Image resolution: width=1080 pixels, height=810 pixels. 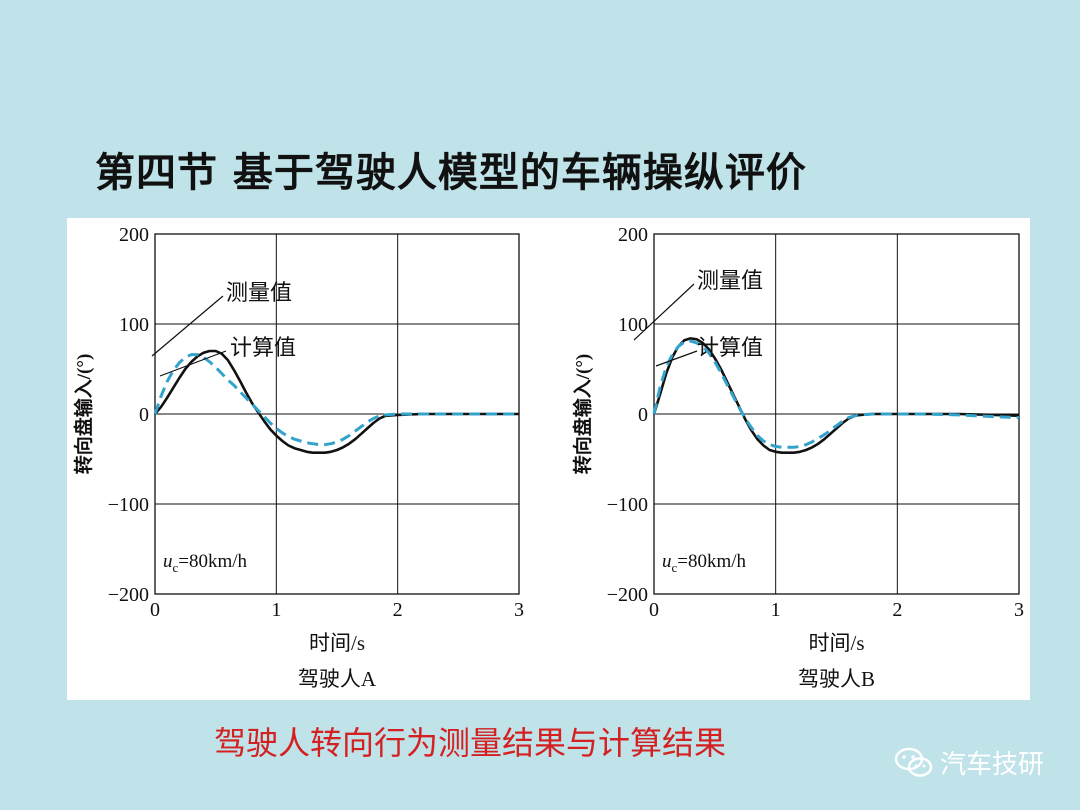 What do you see at coordinates (451, 173) in the screenshot?
I see `slide-title: 第四节 基于驾驶人模型的车辆操纵评价` at bounding box center [451, 173].